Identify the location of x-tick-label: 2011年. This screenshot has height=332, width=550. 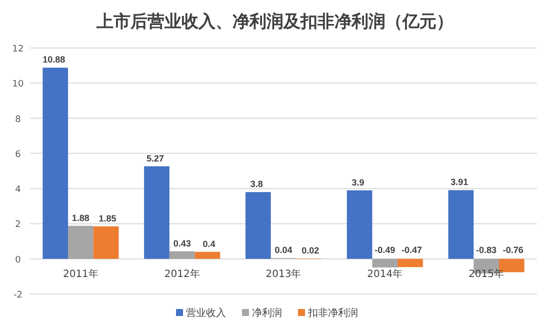
(80, 274).